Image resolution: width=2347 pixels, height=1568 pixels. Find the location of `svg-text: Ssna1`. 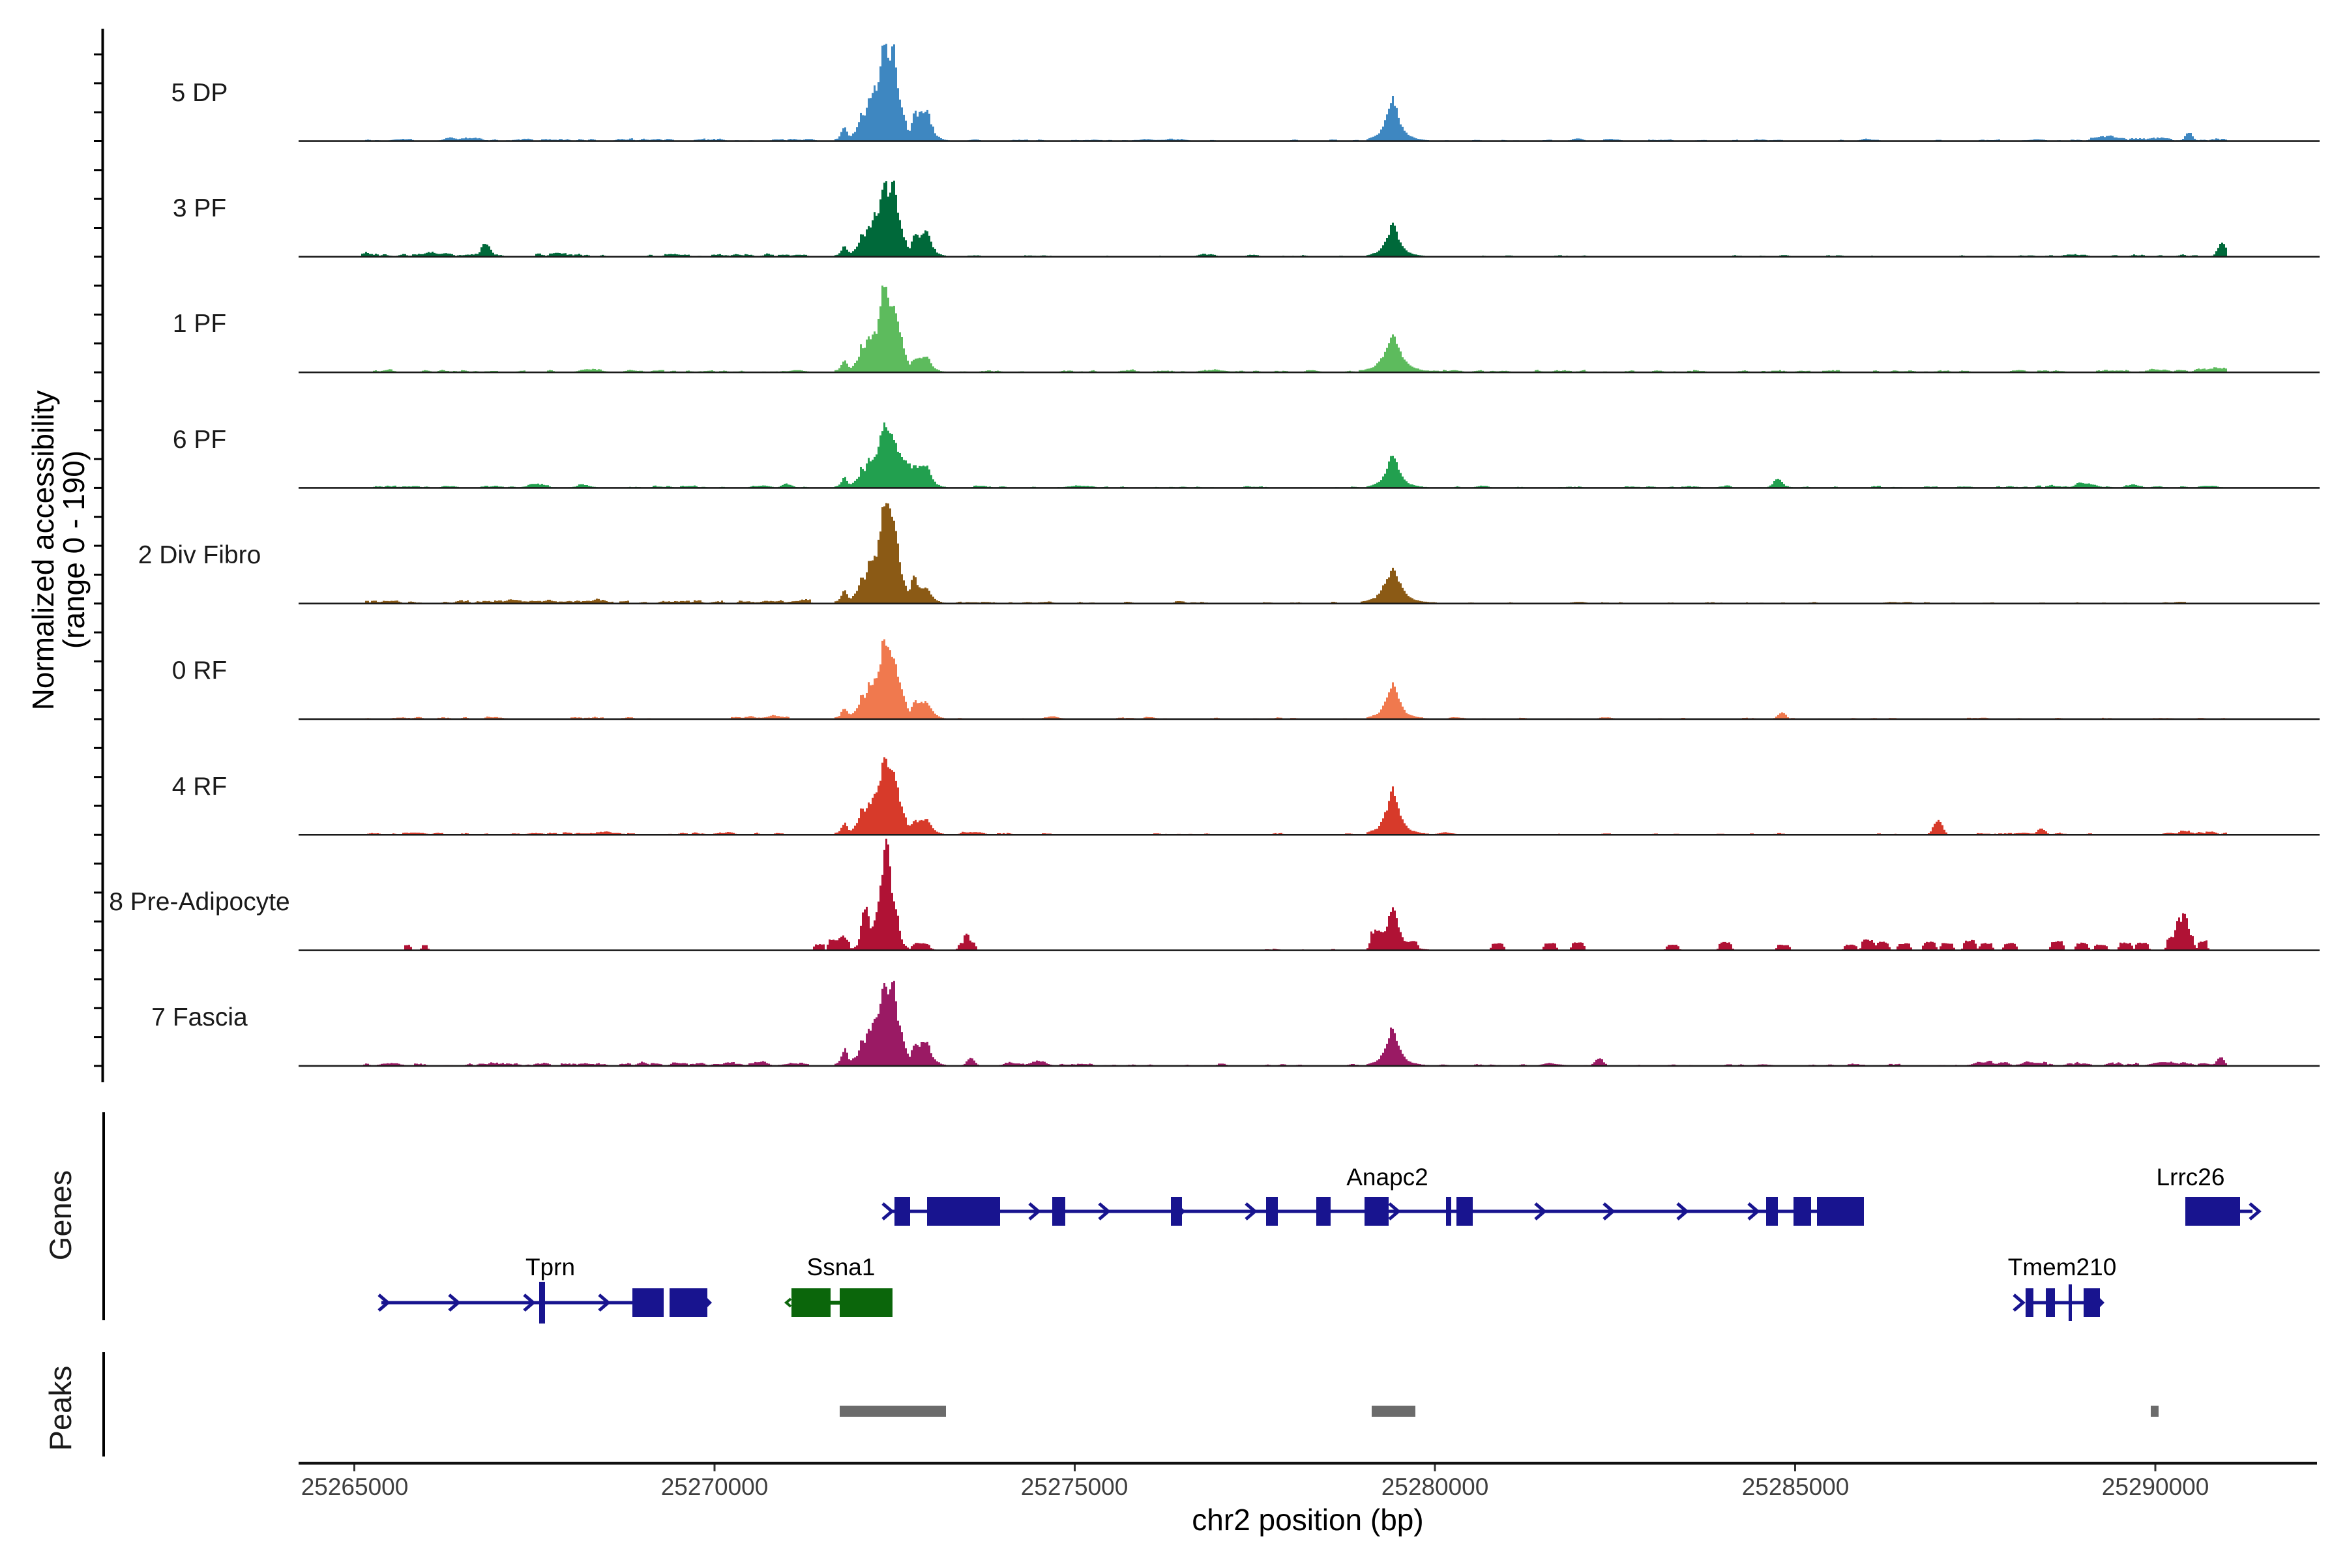

svg-text: Ssna1 is located at coordinates (841, 1267).